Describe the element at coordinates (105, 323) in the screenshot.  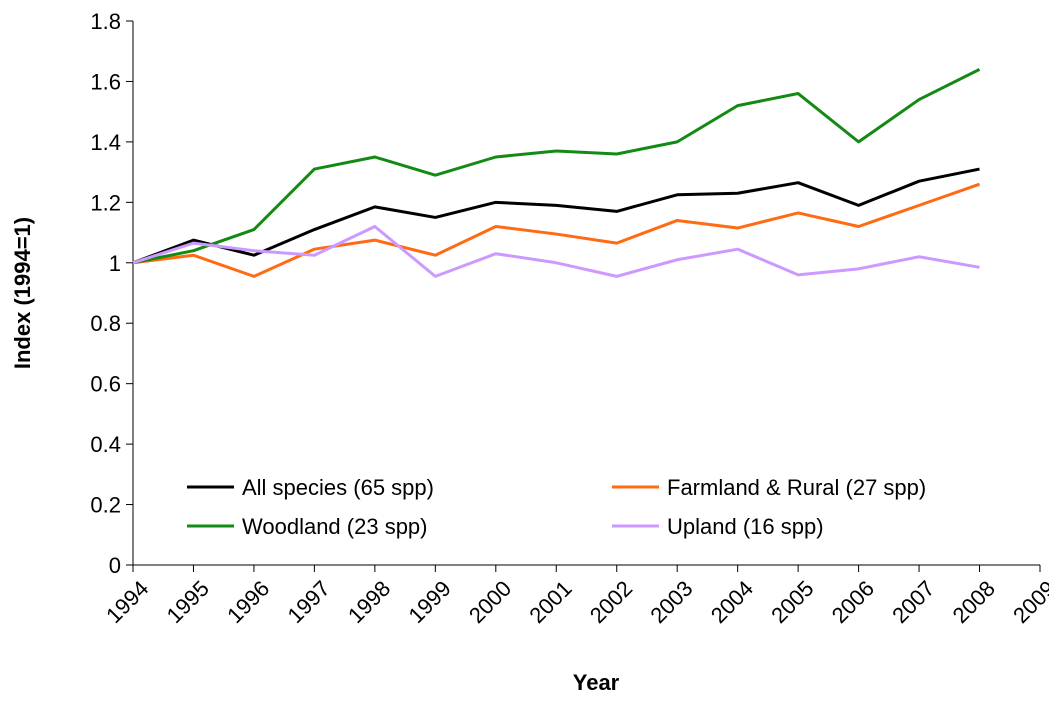
I see `y-tick-label: 0.8` at that location.